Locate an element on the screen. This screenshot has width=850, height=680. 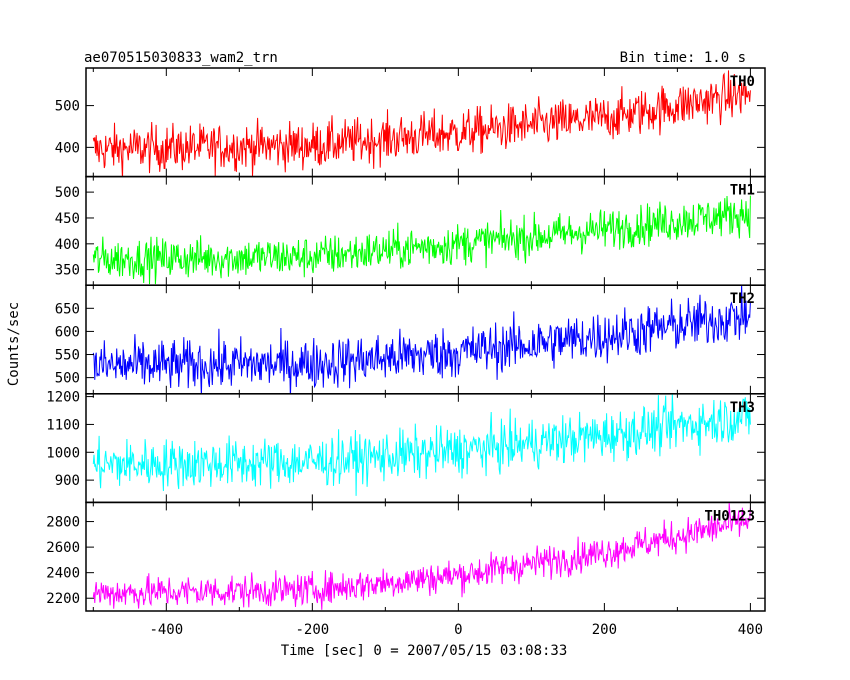
y-tick-label: 1200 is located at coordinates (63, 398).